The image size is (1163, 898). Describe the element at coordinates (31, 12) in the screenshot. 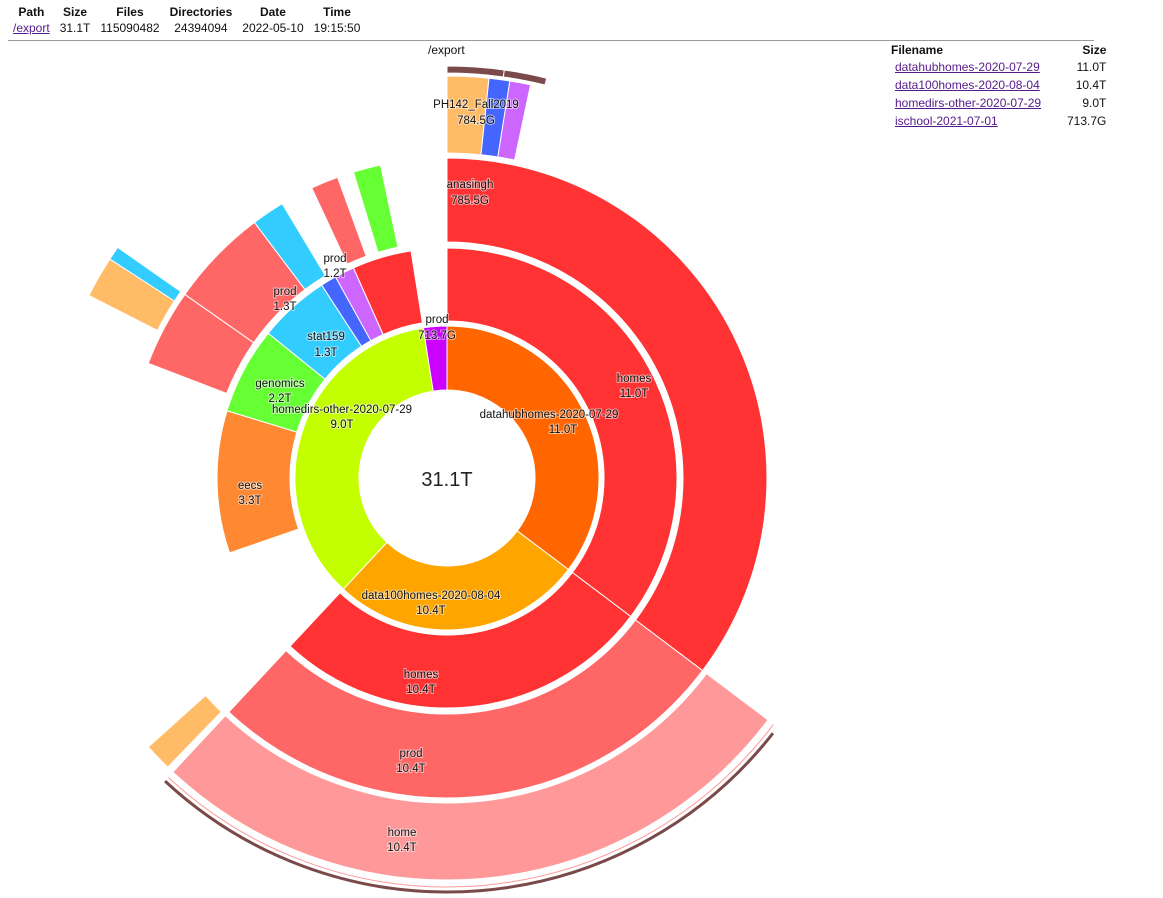

I see `header-path: Path` at that location.